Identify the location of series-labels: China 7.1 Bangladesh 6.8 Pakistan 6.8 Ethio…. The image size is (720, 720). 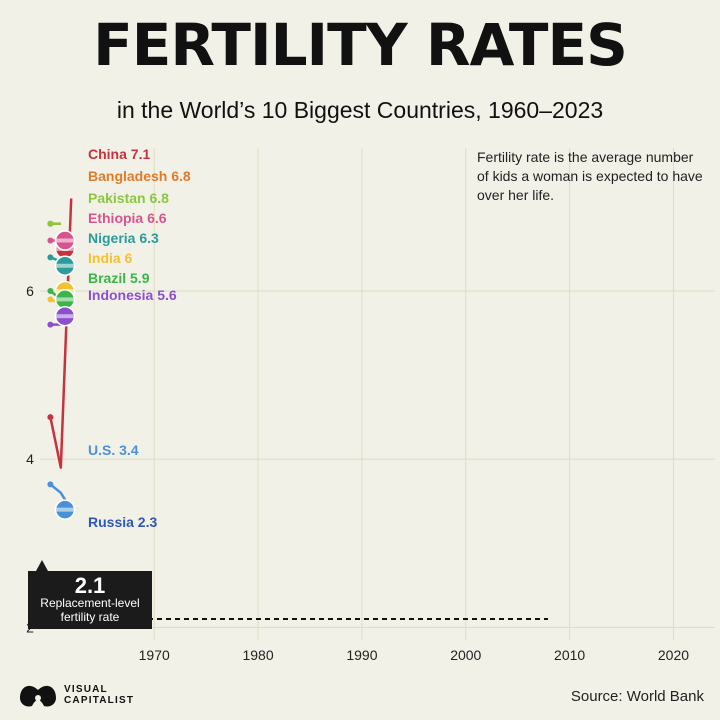
(139, 338).